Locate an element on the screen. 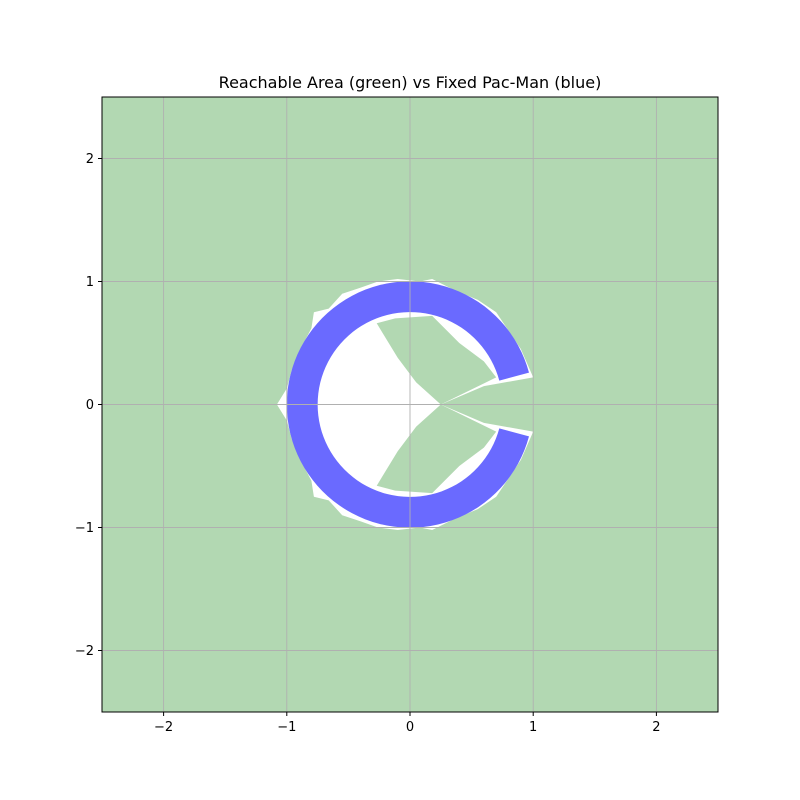 The height and width of the screenshot is (800, 800). interior-reachable-regions is located at coordinates (436, 404).